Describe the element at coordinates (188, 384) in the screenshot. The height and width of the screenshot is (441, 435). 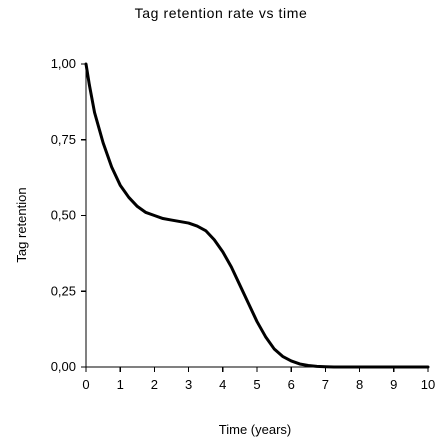
I see `x-tick-label-3: 3` at that location.